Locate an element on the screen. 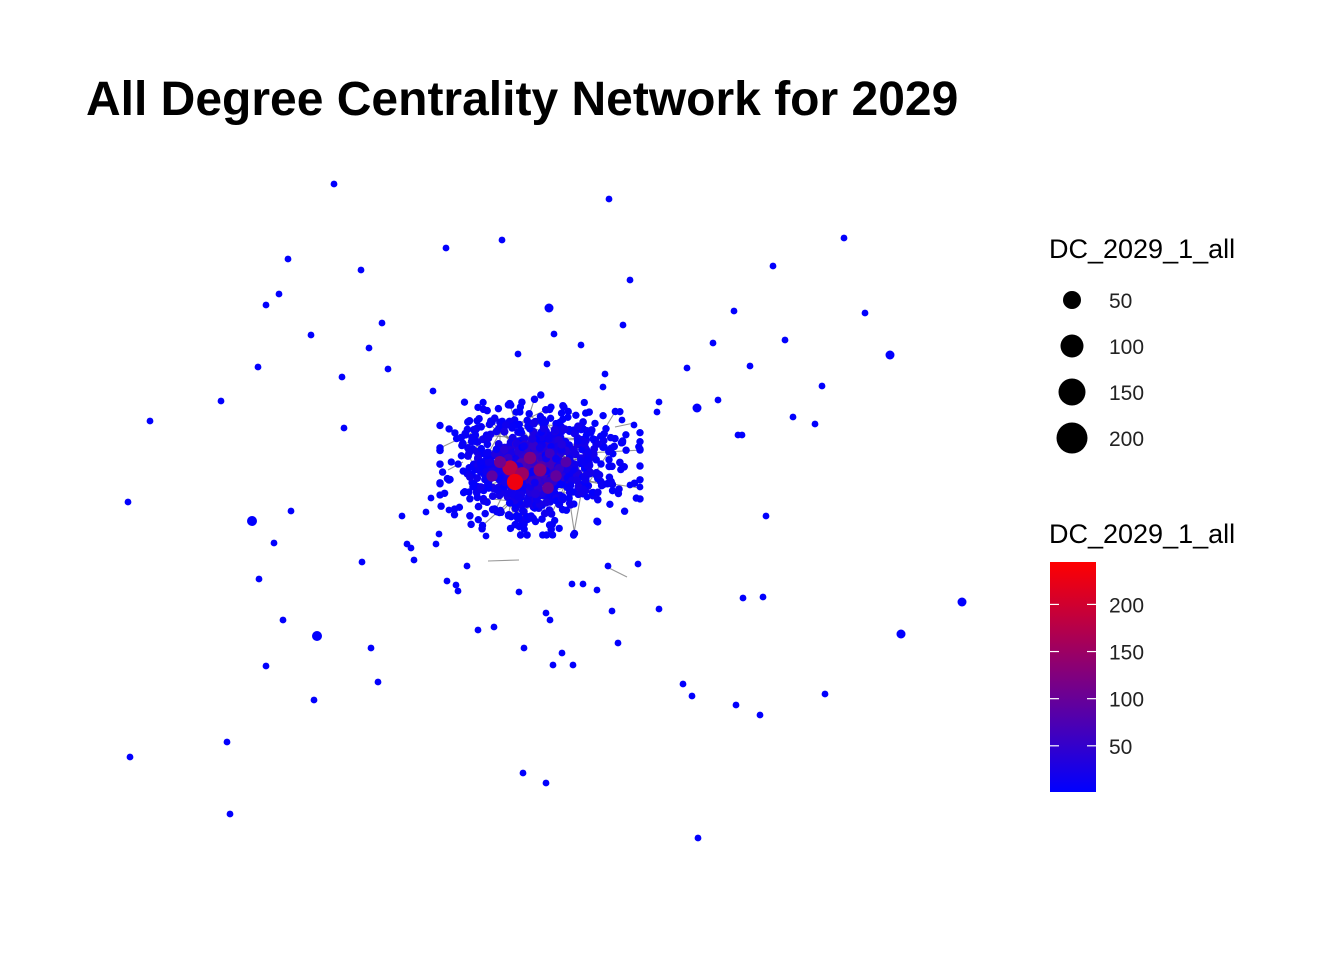 The height and width of the screenshot is (960, 1344). chart-title: All Degree Centrality Network for 2029 is located at coordinates (522, 99).